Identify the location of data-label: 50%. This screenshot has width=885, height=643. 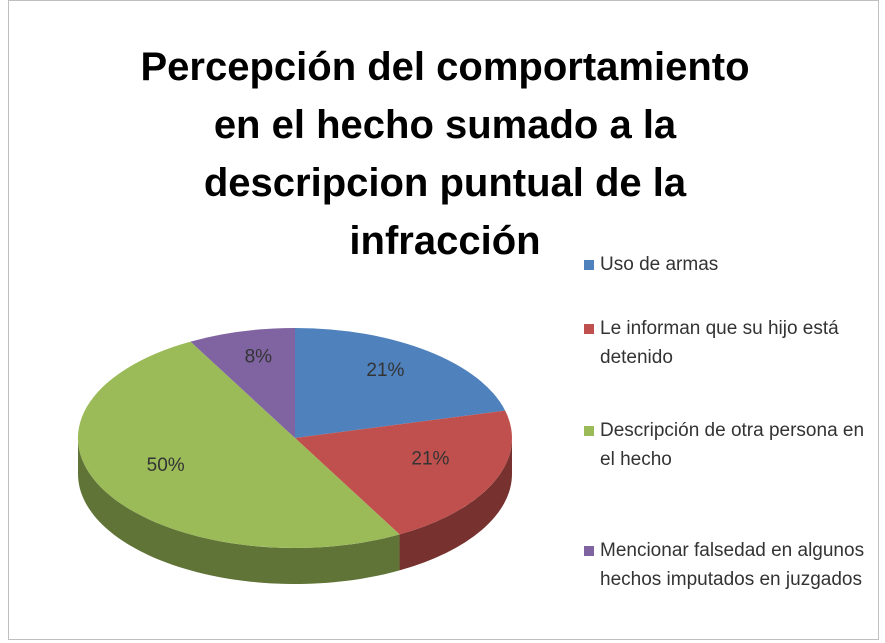
(166, 465).